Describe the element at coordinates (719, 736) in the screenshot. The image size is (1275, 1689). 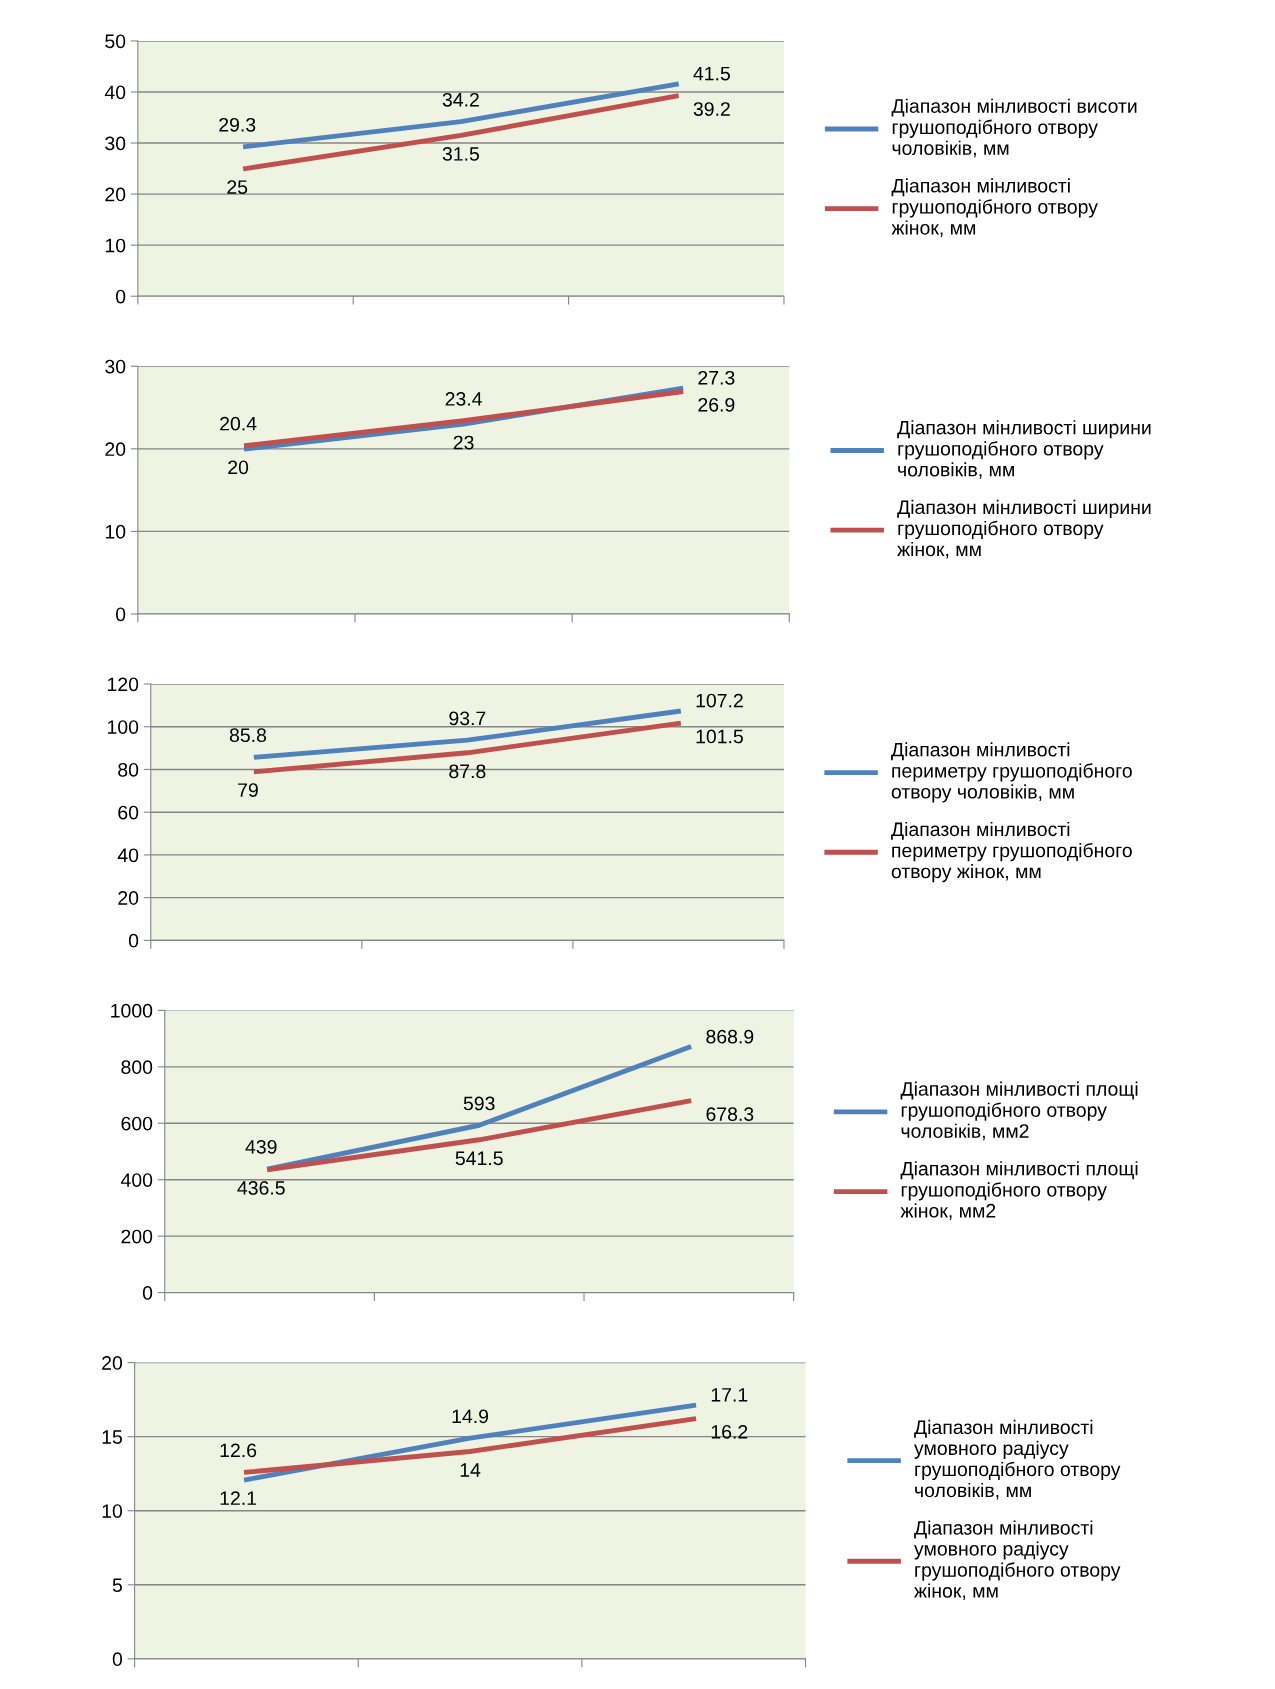
I see `data-label: 101.5` at that location.